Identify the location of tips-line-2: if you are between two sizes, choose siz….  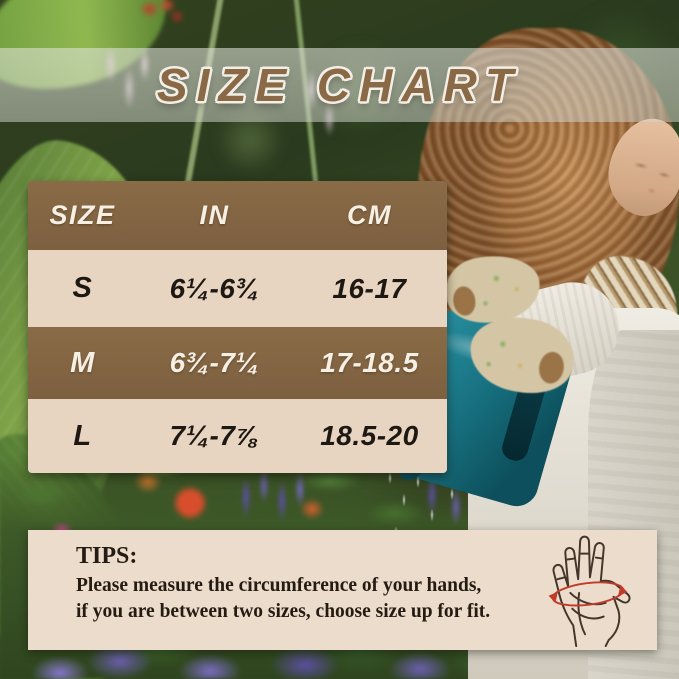
(283, 612).